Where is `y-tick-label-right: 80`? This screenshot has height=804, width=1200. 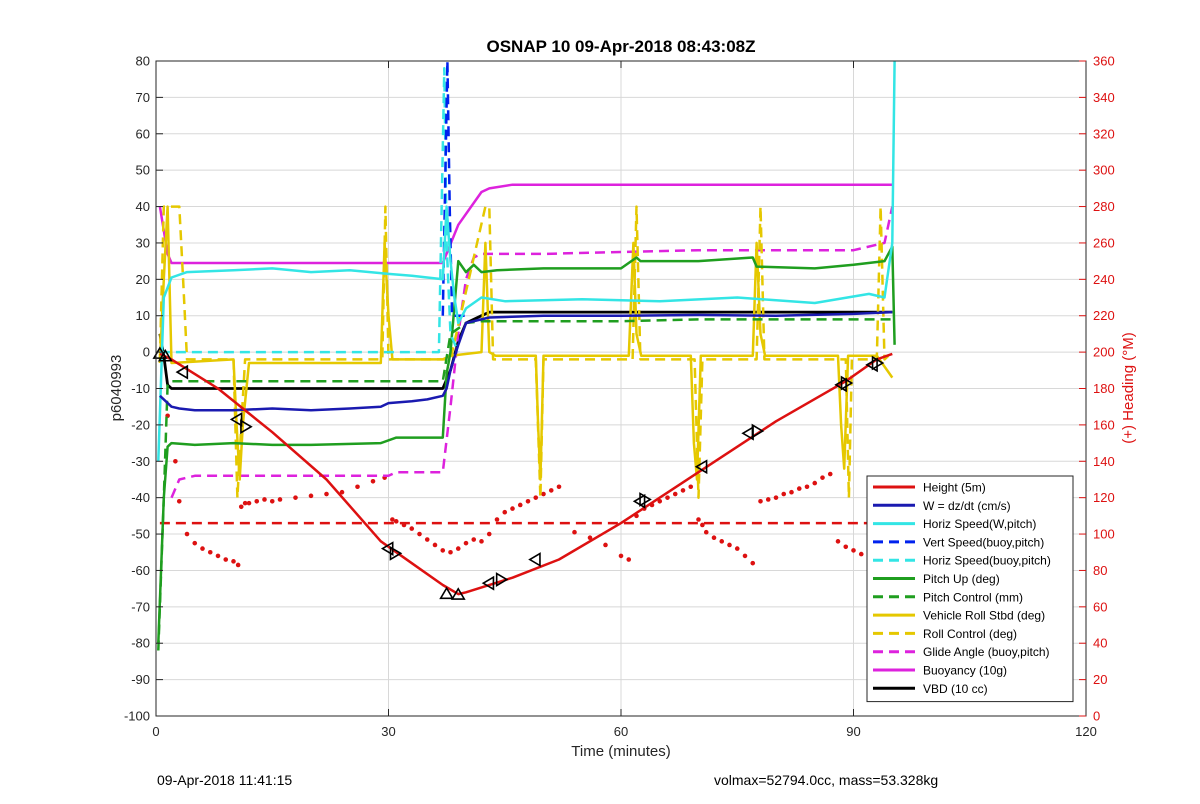 y-tick-label-right: 80 is located at coordinates (1100, 570).